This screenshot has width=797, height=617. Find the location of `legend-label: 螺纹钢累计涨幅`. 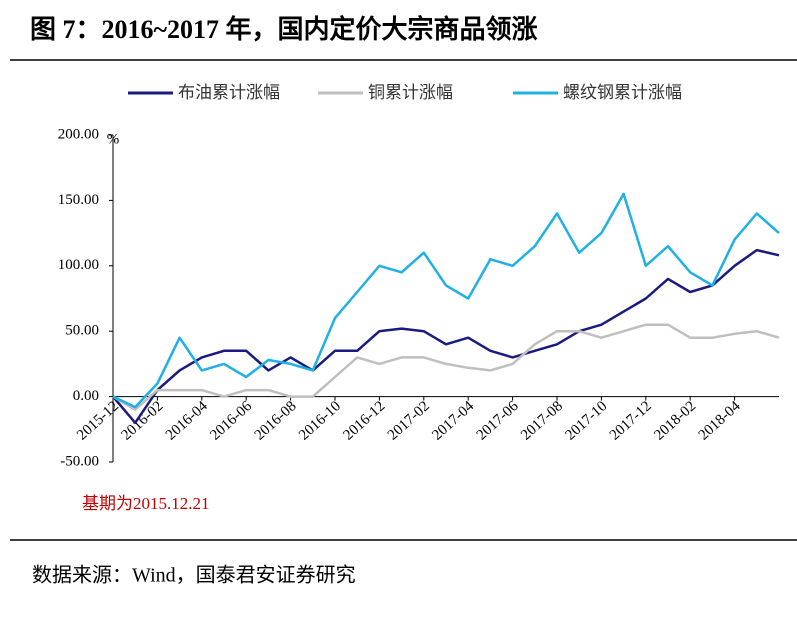

legend-label: 螺纹钢累计涨幅 is located at coordinates (622, 92).